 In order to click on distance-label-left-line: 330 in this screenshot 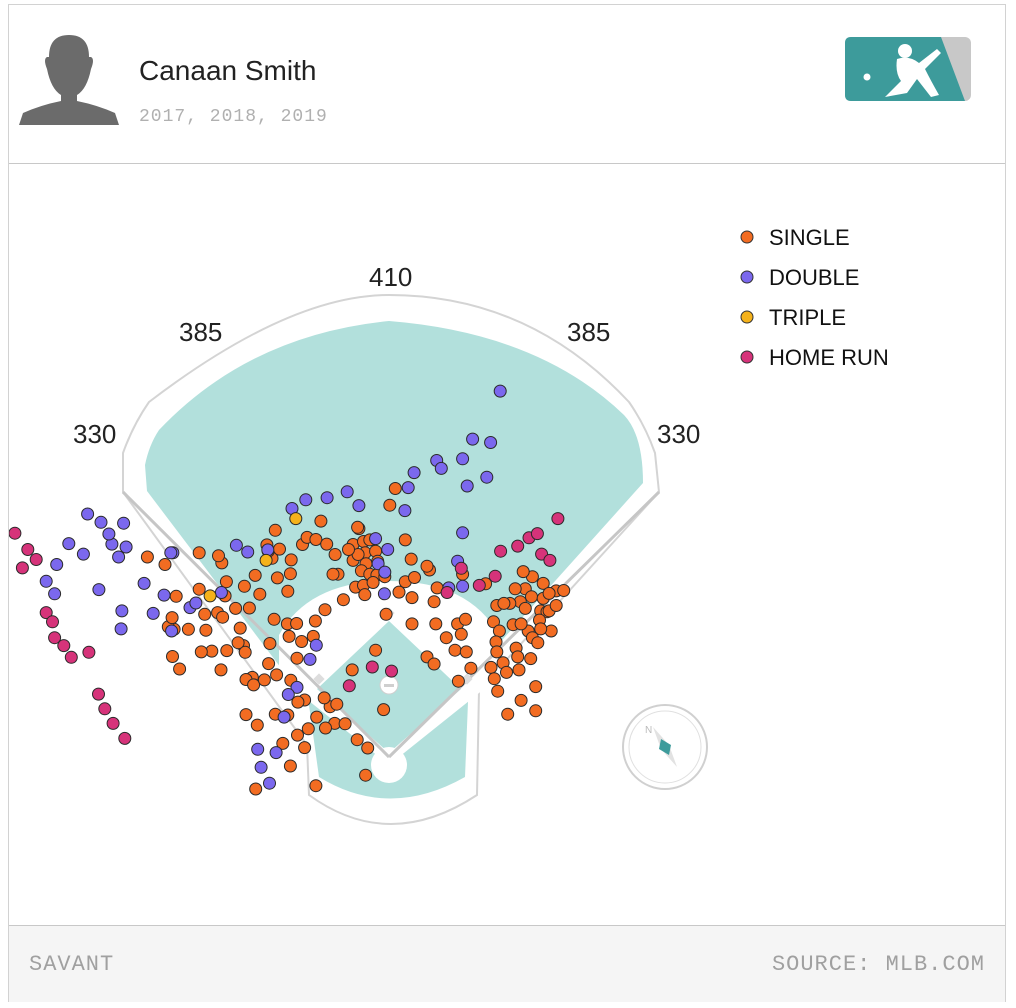, I will do `click(94, 434)`.